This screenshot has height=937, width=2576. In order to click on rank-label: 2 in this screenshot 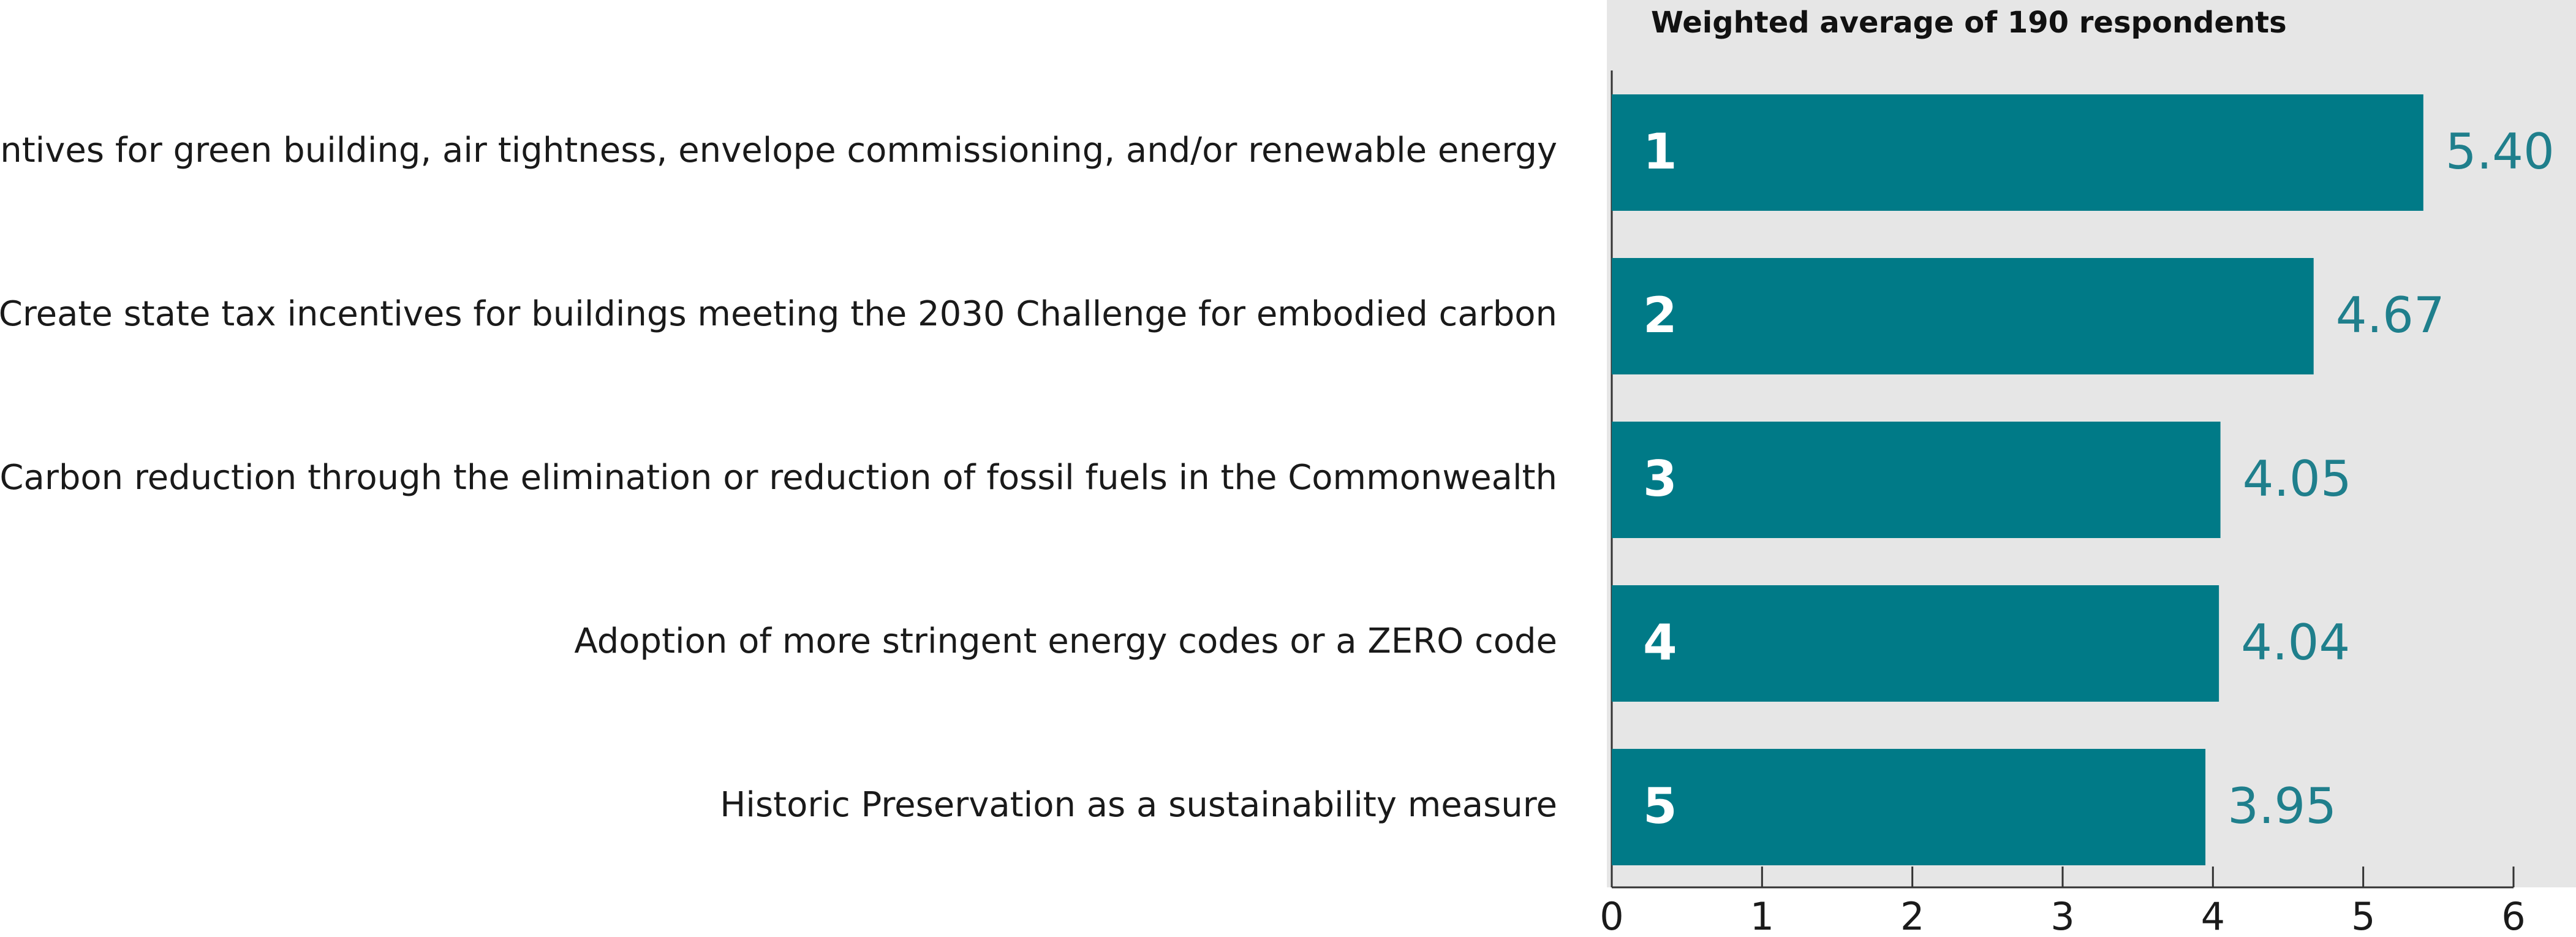, I will do `click(1660, 315)`.